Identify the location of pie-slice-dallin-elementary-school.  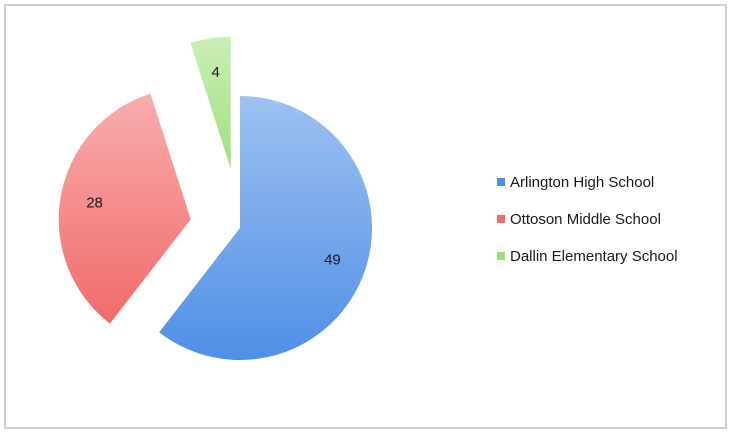
(210, 102).